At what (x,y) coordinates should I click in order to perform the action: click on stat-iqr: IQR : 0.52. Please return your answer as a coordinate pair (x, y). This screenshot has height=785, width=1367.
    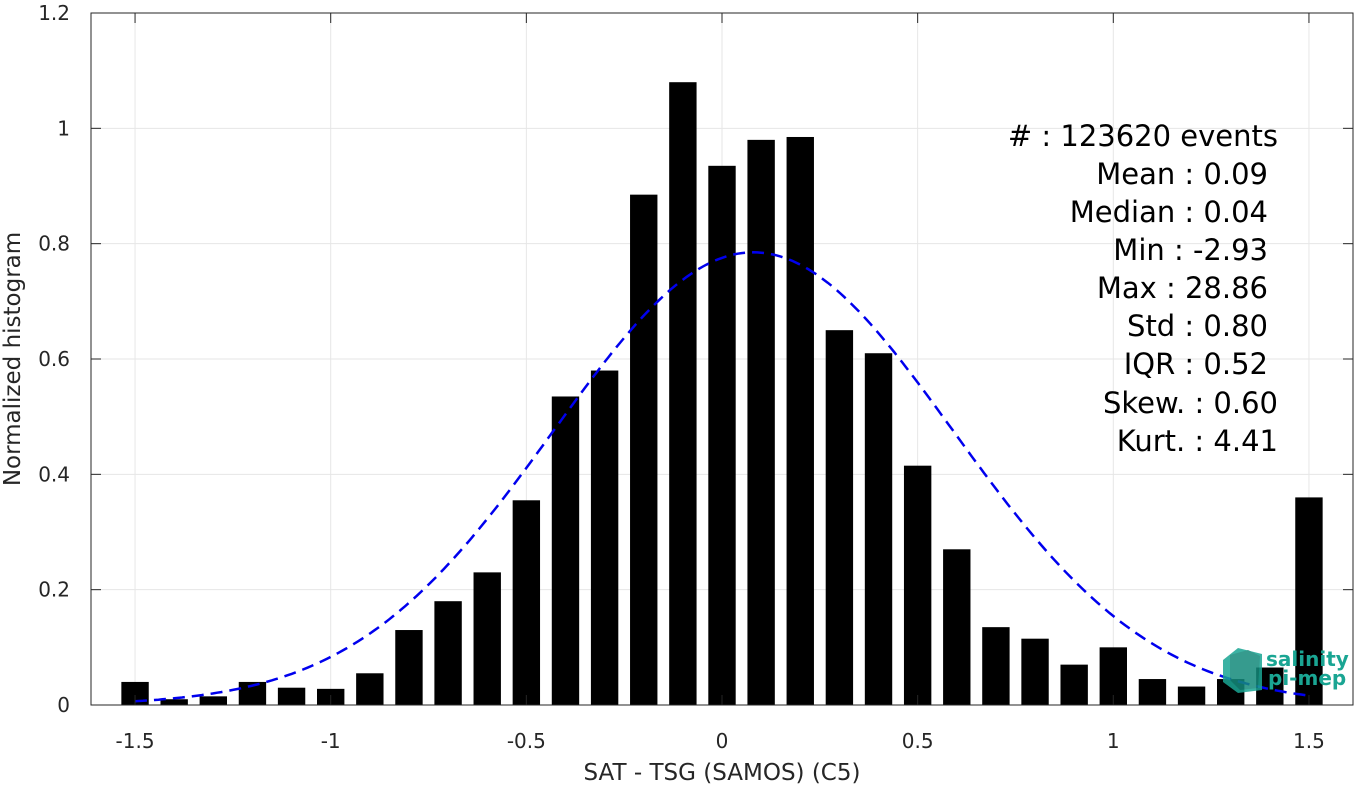
    Looking at the image, I should click on (1196, 364).